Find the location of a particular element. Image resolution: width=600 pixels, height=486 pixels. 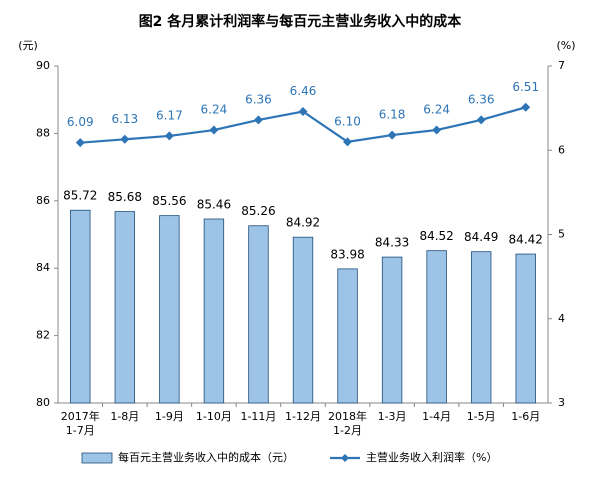

x-tick-label: 1-6月 is located at coordinates (525, 416).